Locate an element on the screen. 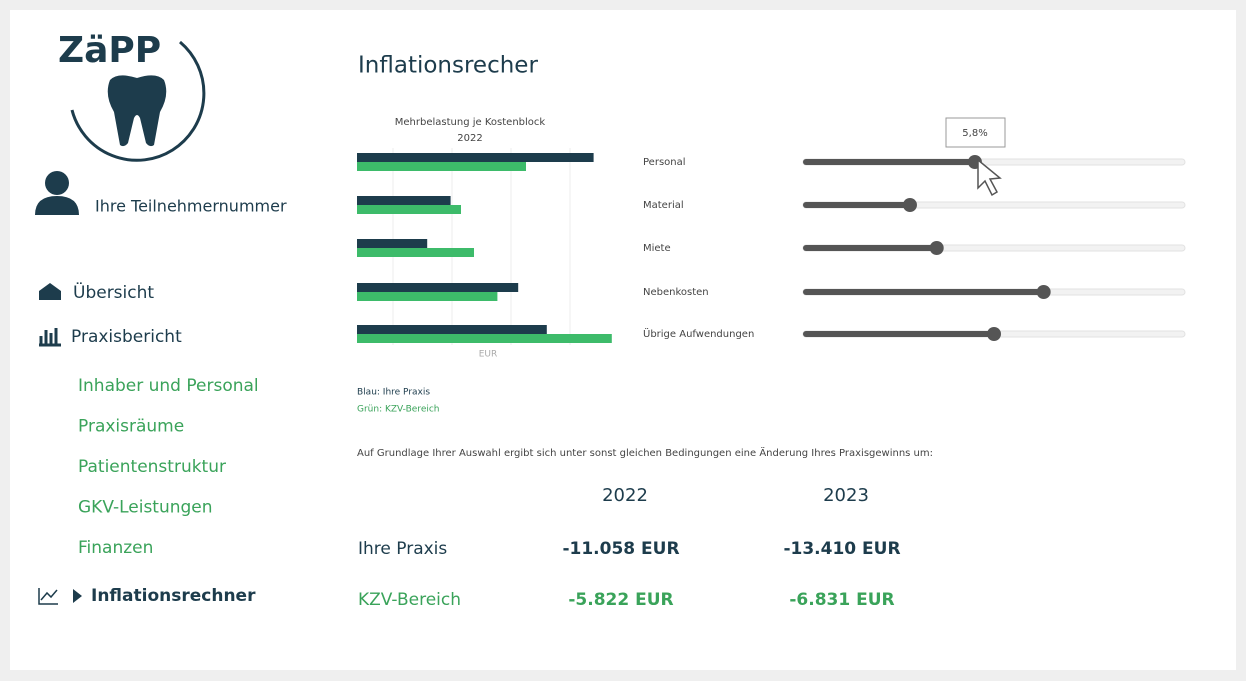  result-value: -5.822 EUR is located at coordinates (620, 600).